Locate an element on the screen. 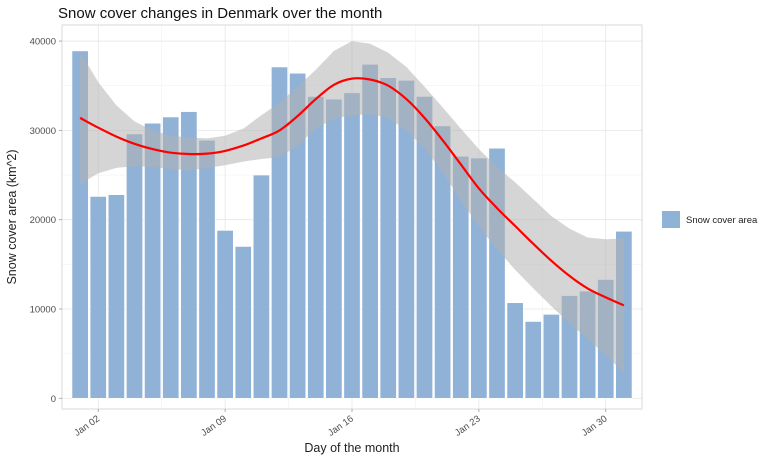  legend-label: Snow cover area is located at coordinates (722, 220).